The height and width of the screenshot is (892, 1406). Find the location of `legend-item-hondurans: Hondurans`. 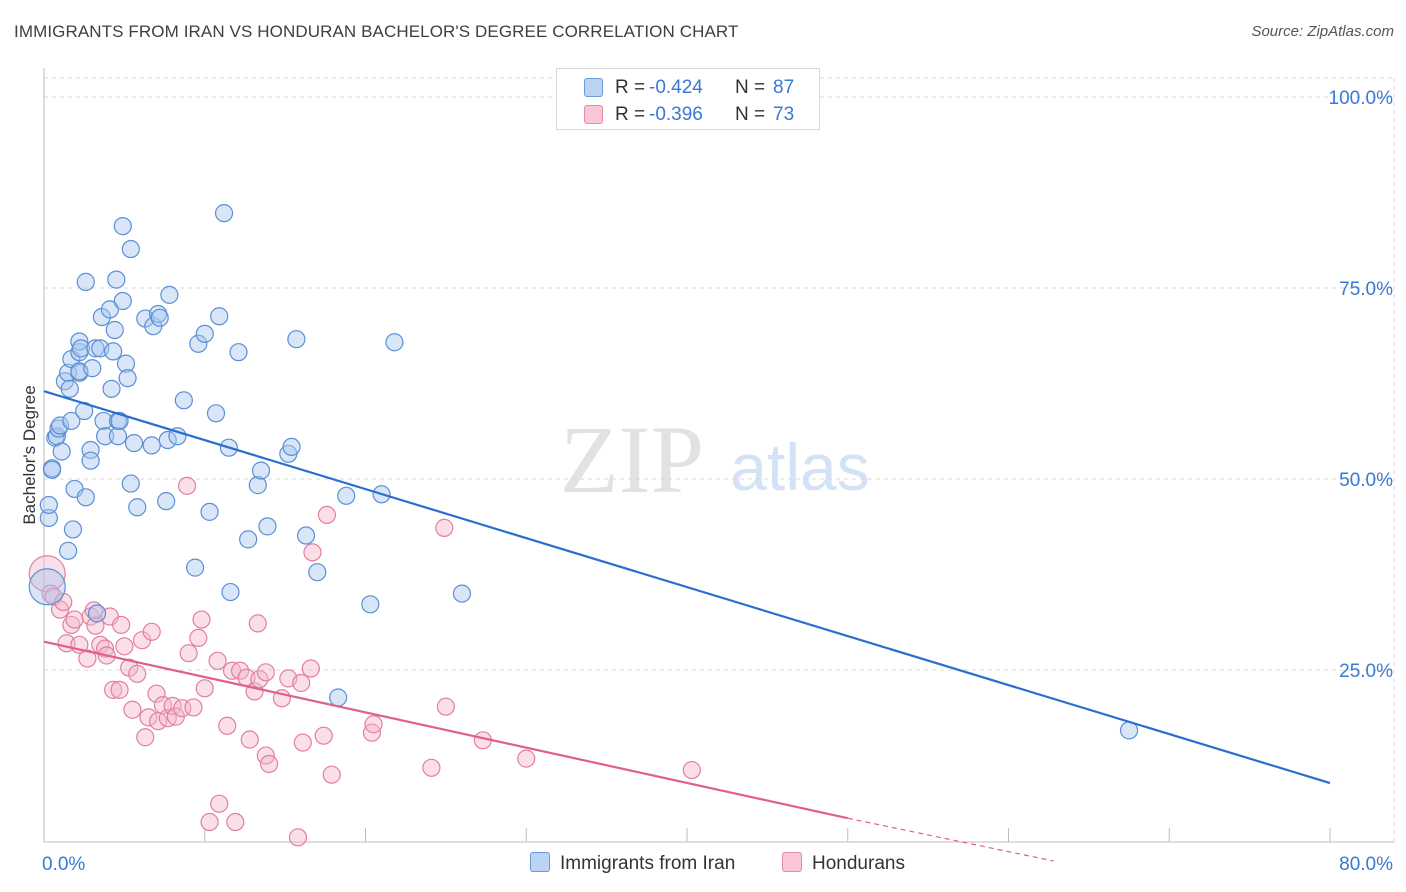

legend-item-hondurans: Hondurans is located at coordinates (843, 863).